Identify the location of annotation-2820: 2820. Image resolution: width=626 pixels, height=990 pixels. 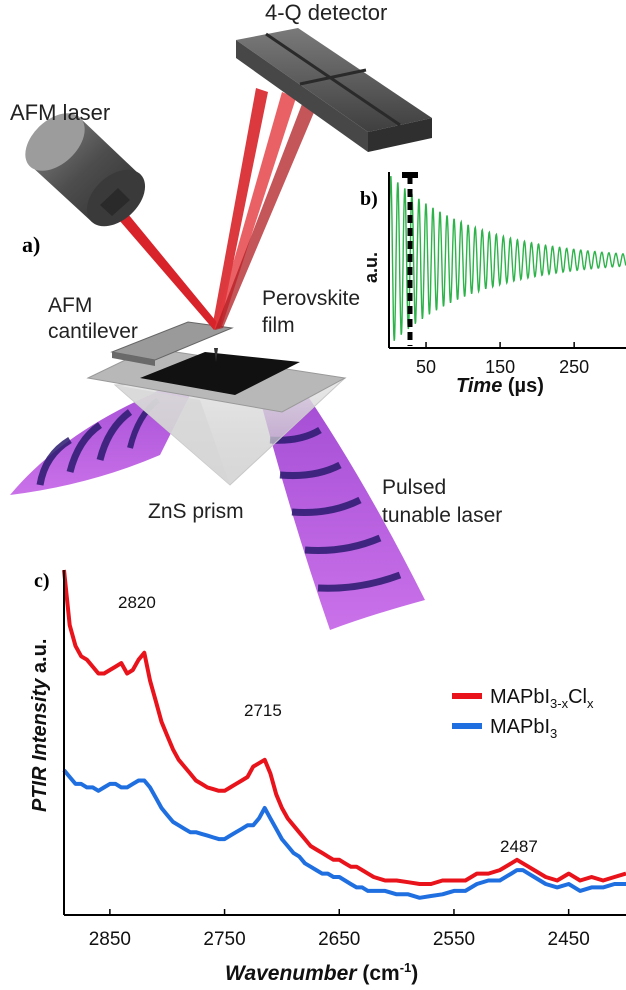
(137, 602).